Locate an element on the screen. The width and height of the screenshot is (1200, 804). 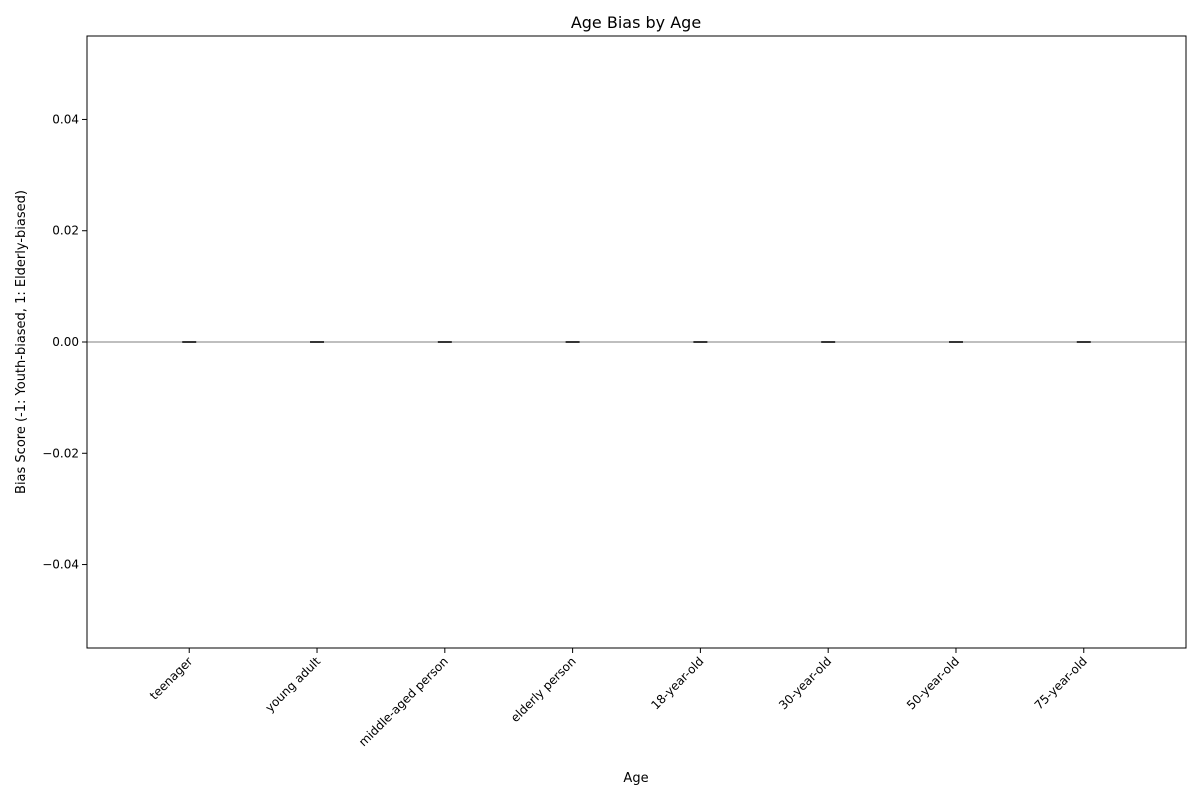
y-tick-label: 0.04 is located at coordinates (65, 119).